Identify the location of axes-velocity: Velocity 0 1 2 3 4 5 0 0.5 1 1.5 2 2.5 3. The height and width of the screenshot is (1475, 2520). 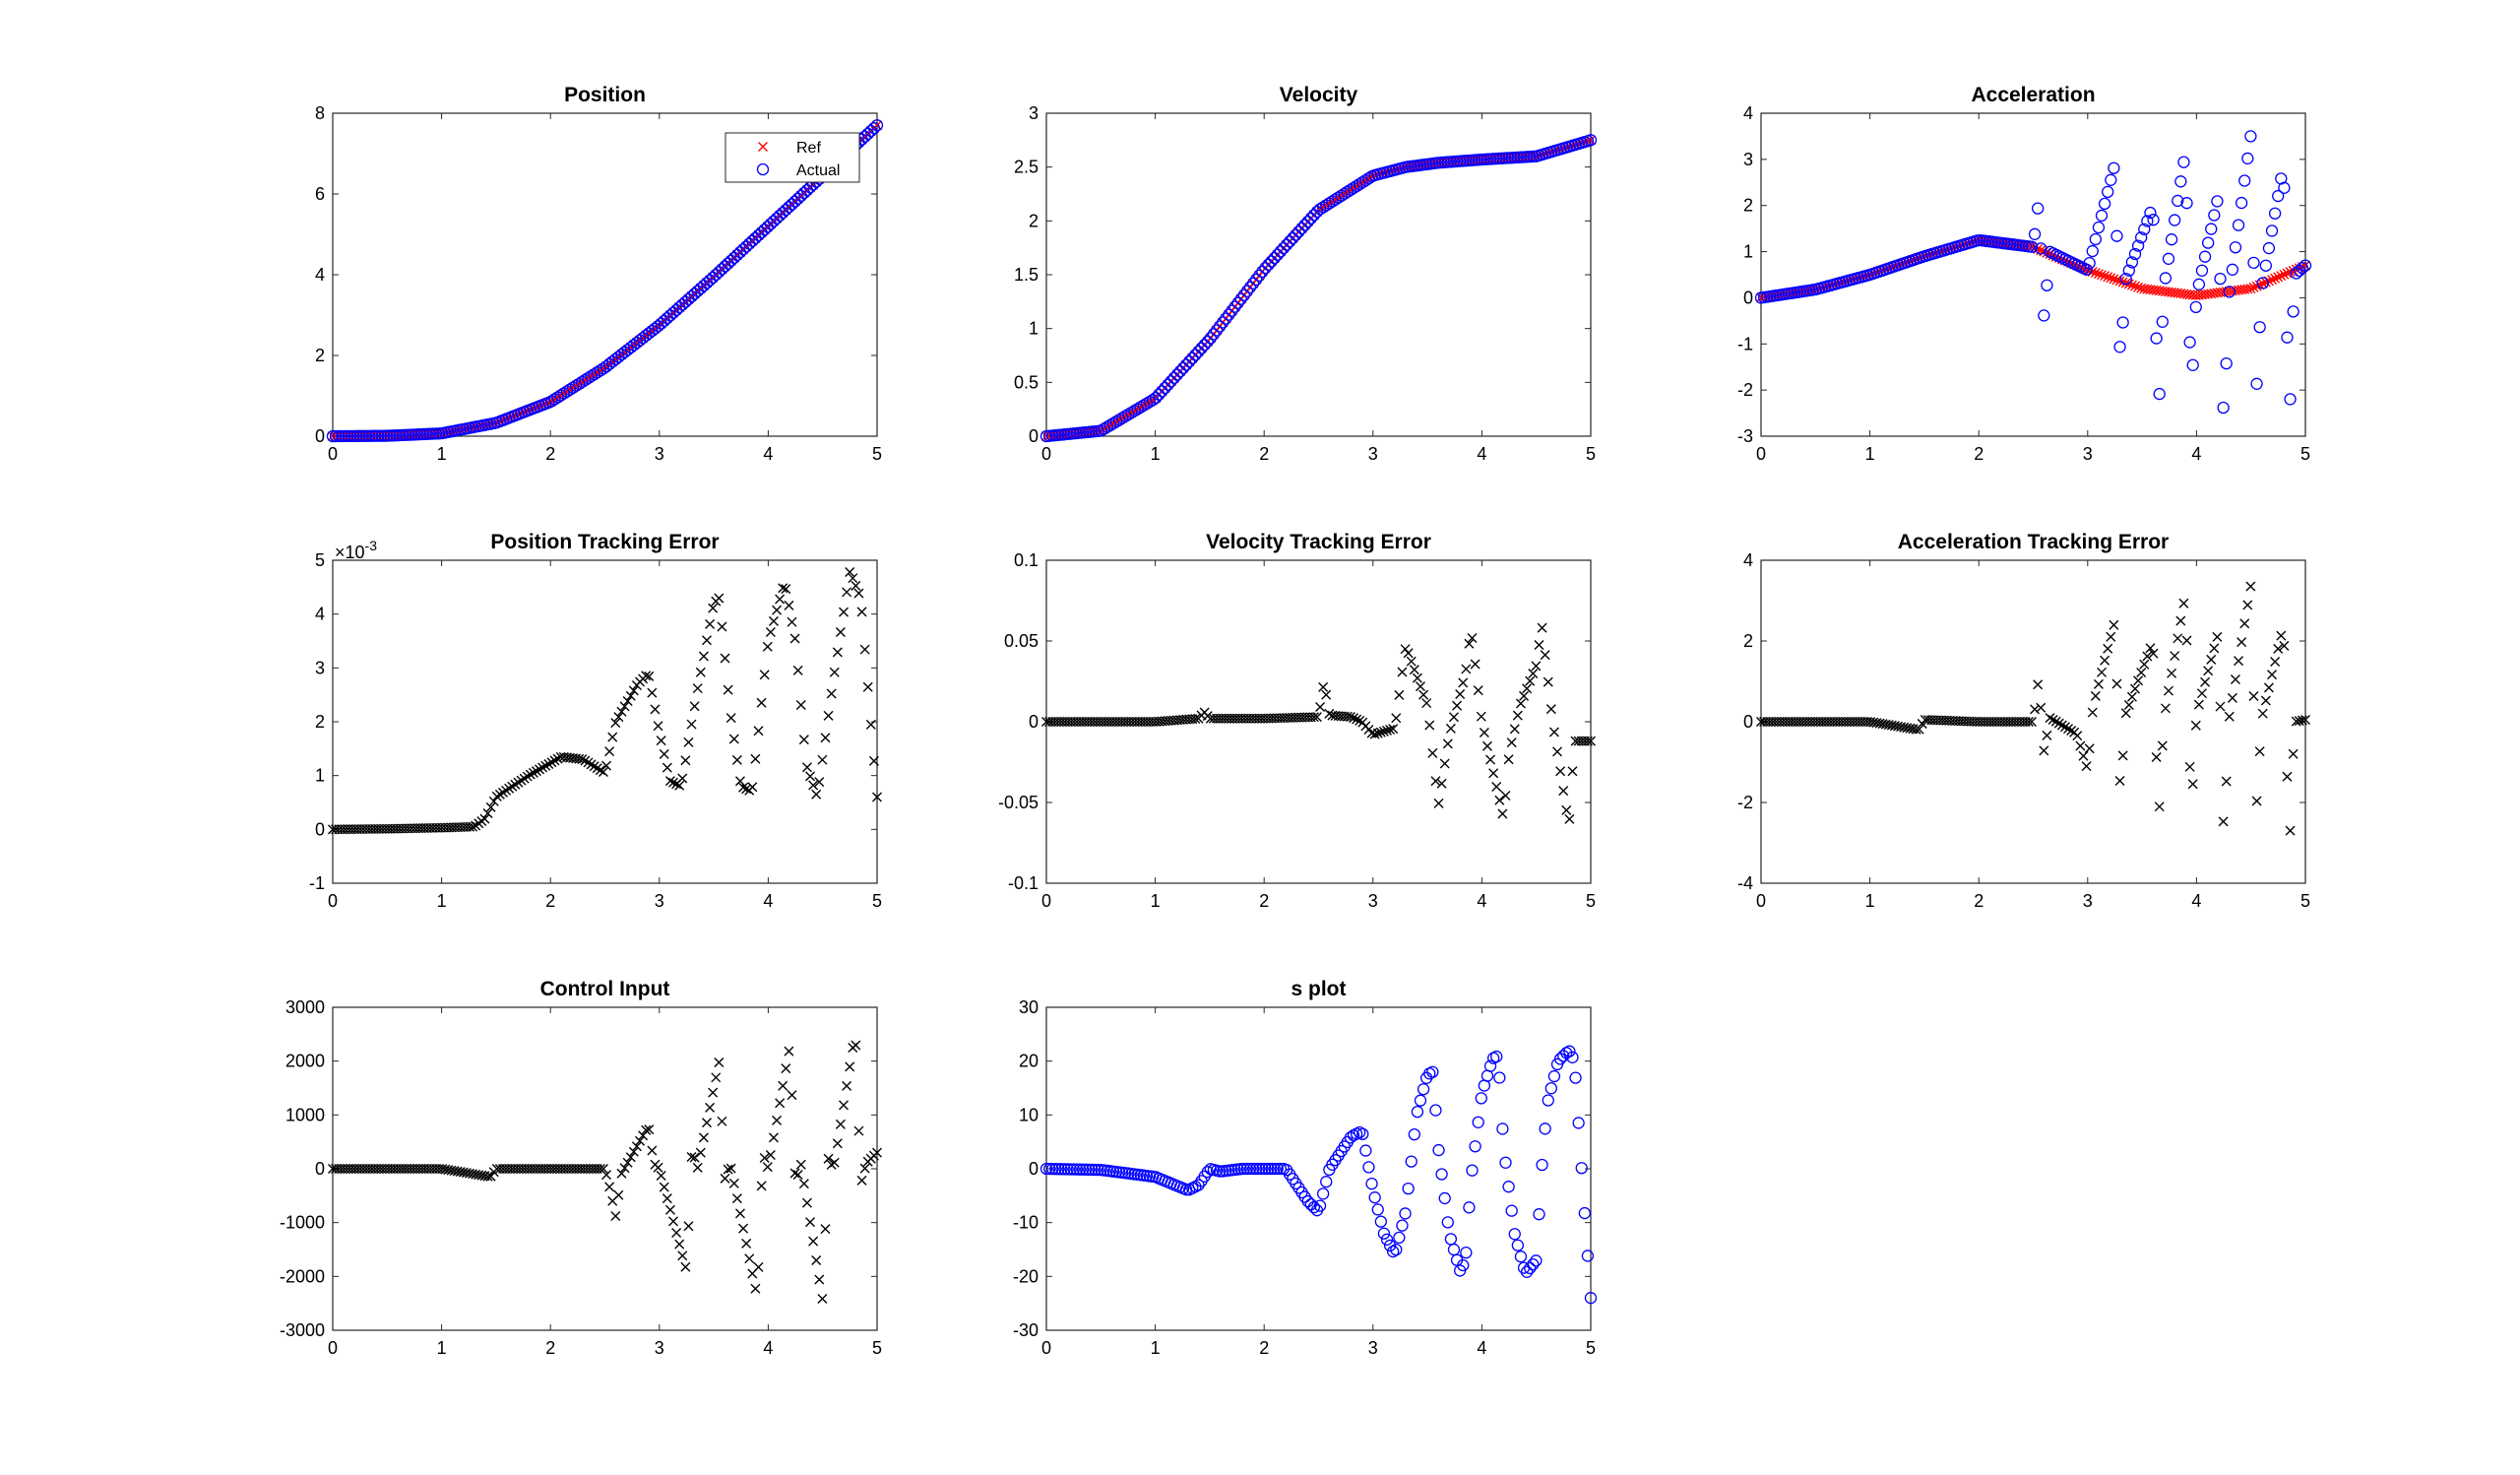
(1306, 274).